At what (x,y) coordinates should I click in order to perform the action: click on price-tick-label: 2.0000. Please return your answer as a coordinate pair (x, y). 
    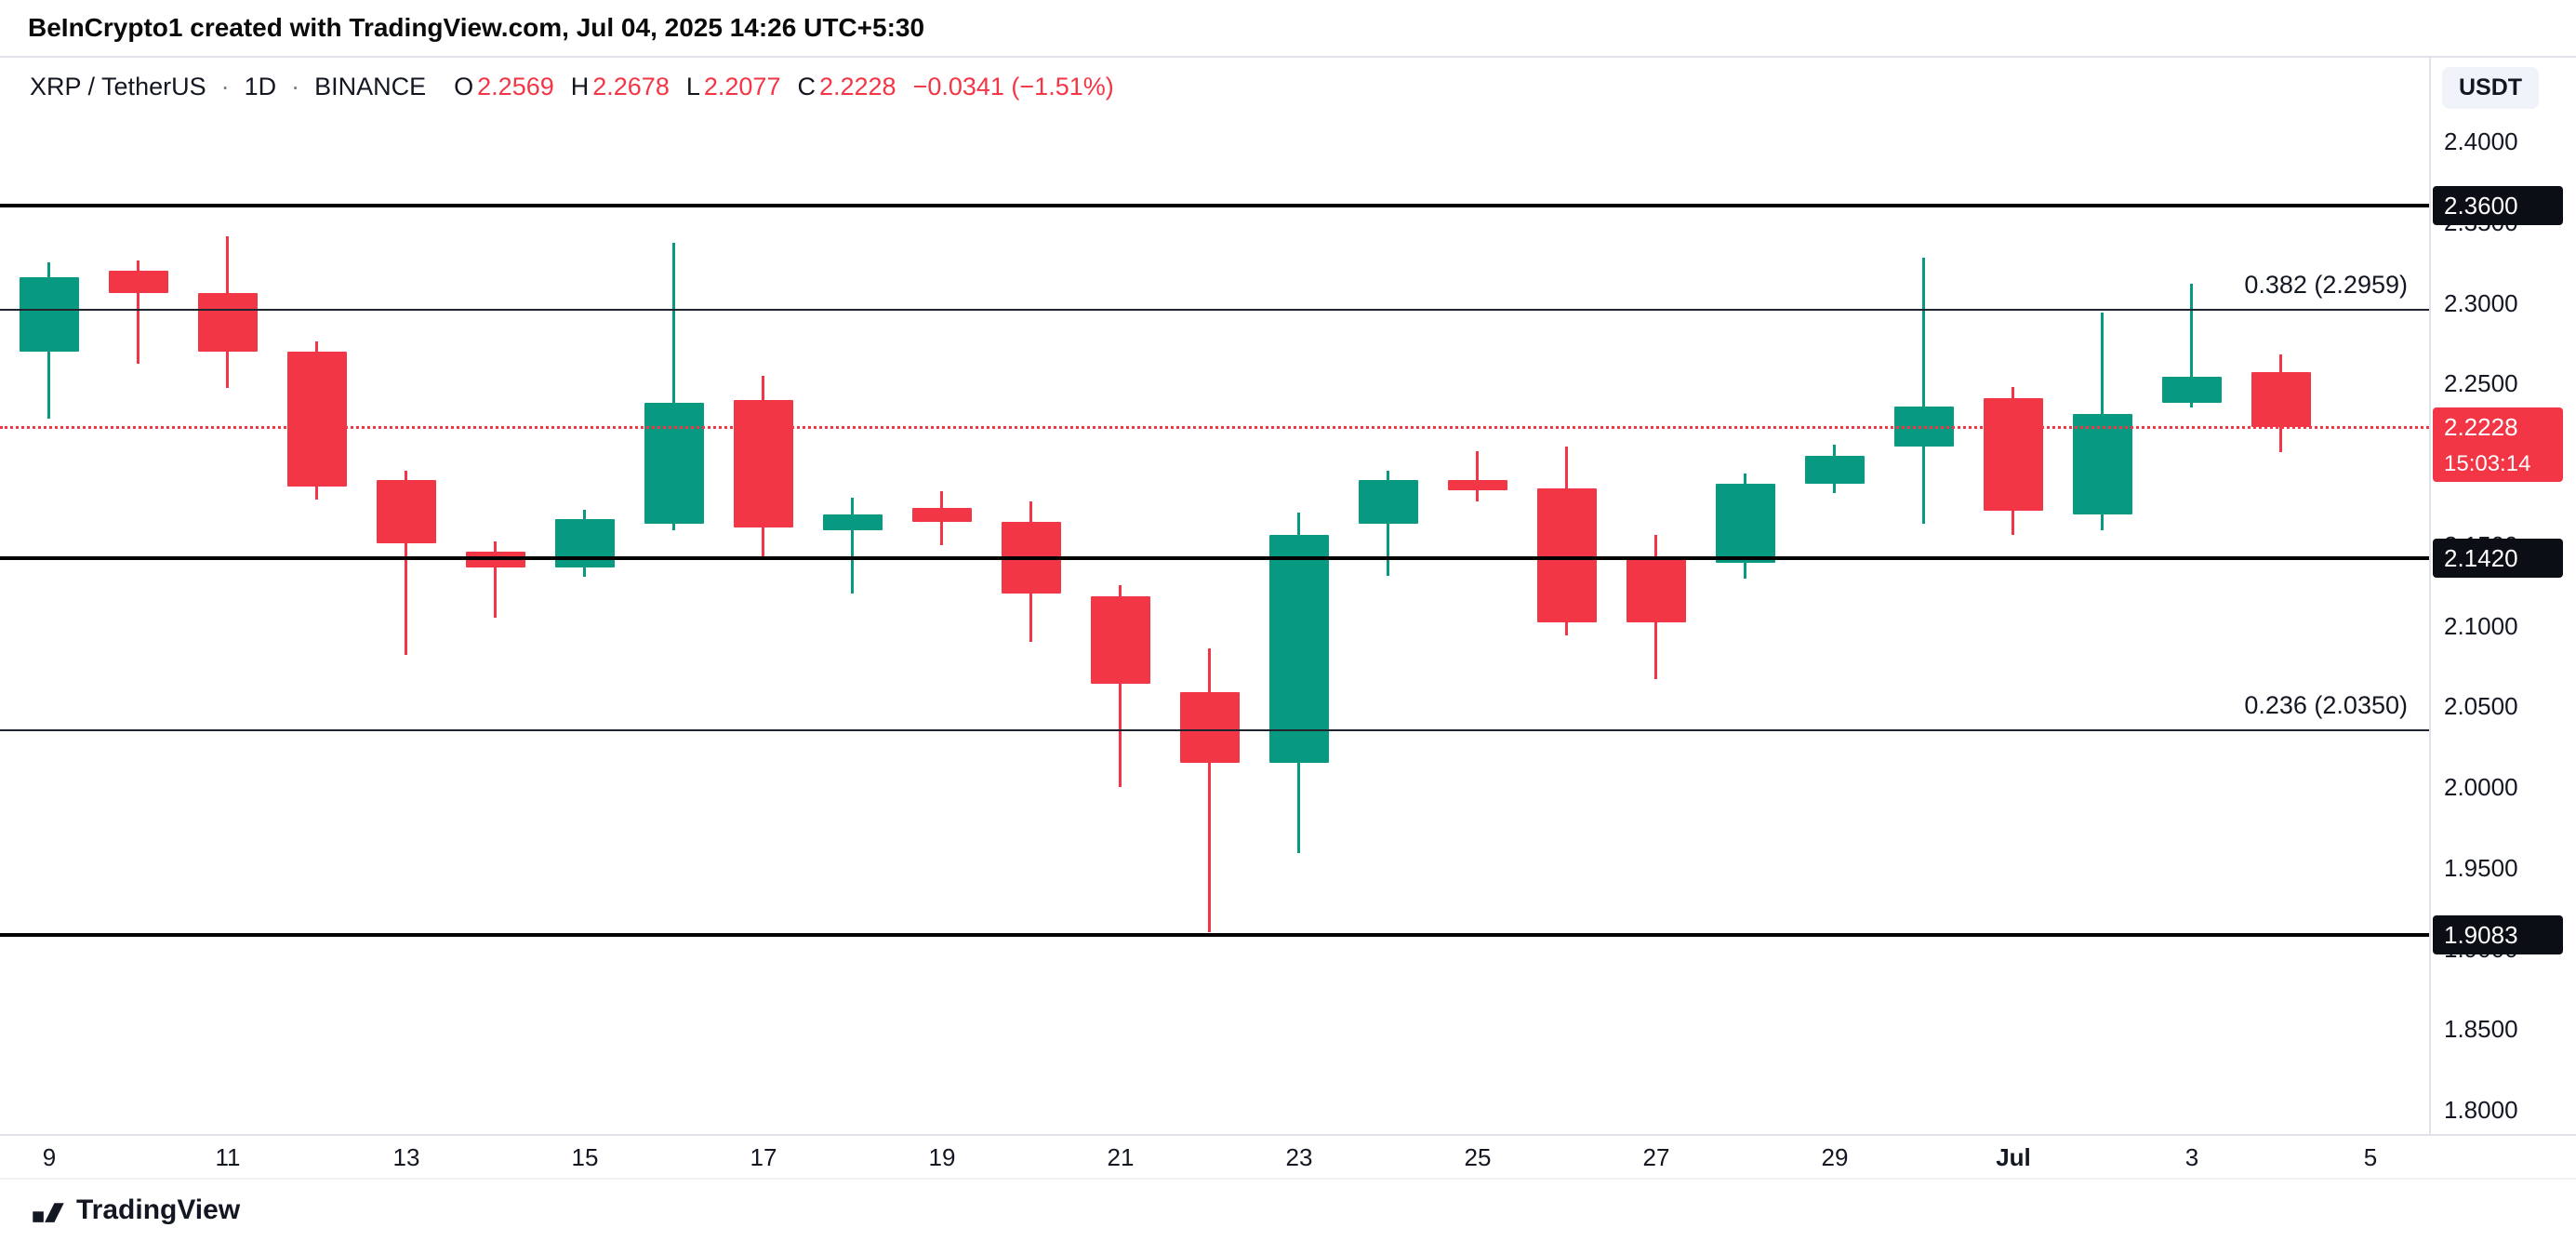
    Looking at the image, I should click on (2481, 787).